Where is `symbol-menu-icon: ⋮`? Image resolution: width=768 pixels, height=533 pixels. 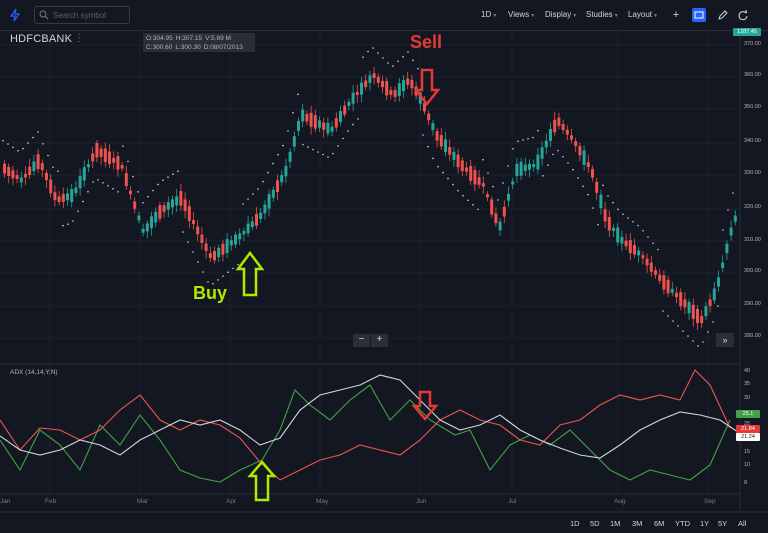
symbol-menu-icon: ⋮ is located at coordinates (79, 38).